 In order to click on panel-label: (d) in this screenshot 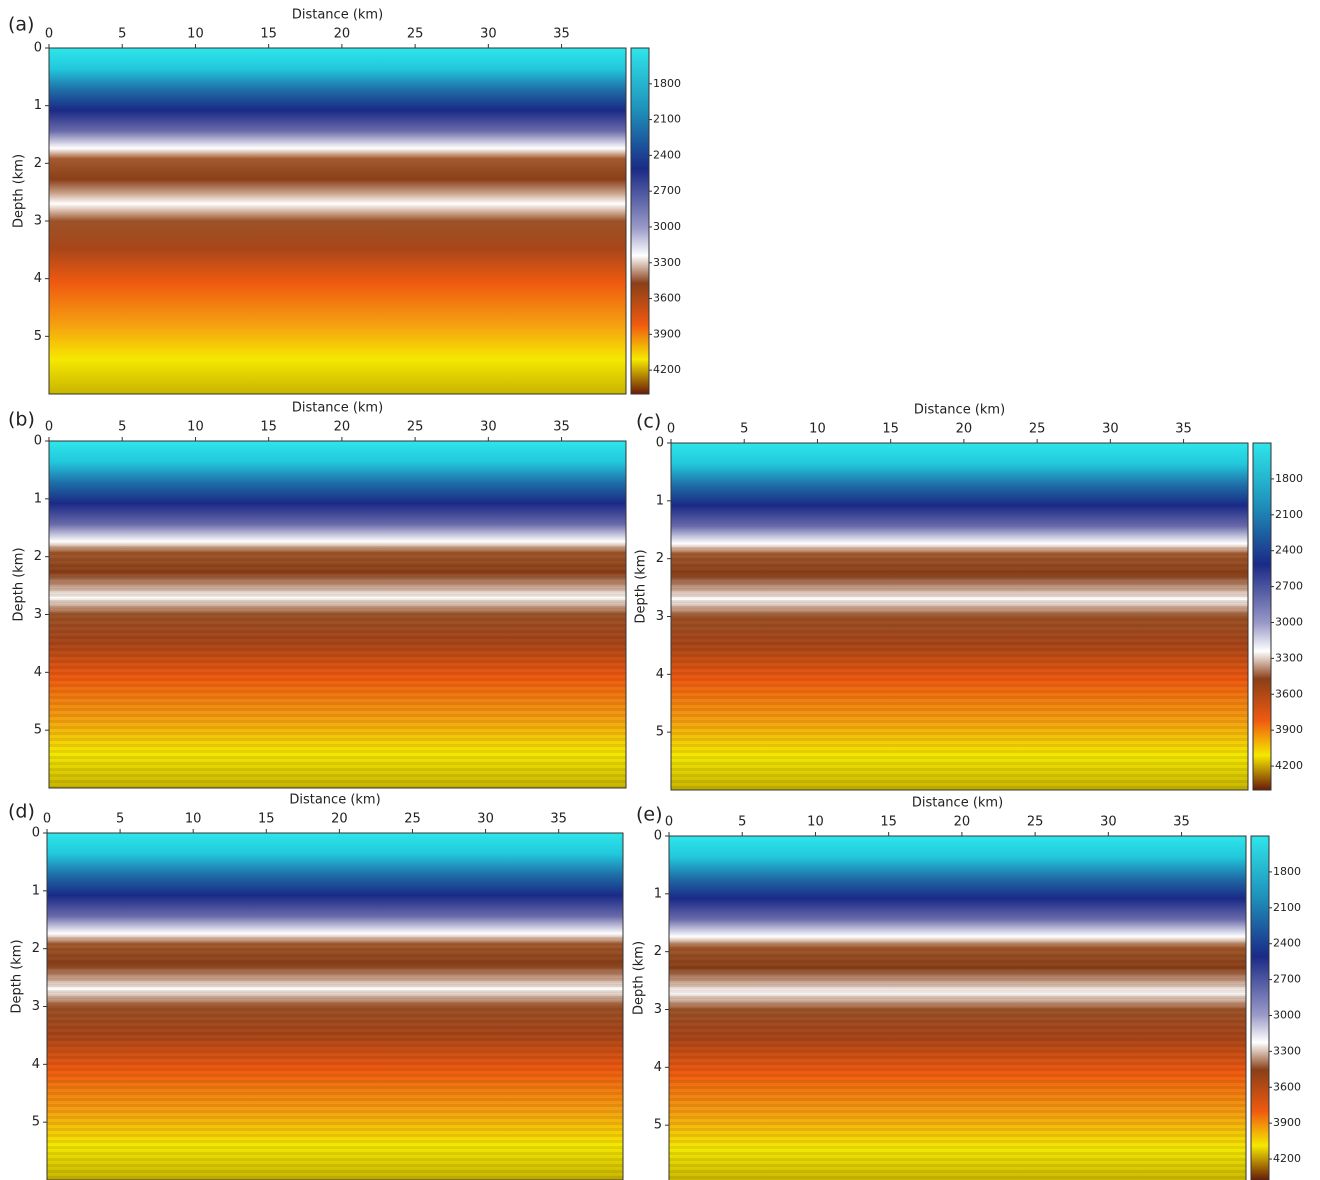, I will do `click(21, 812)`.